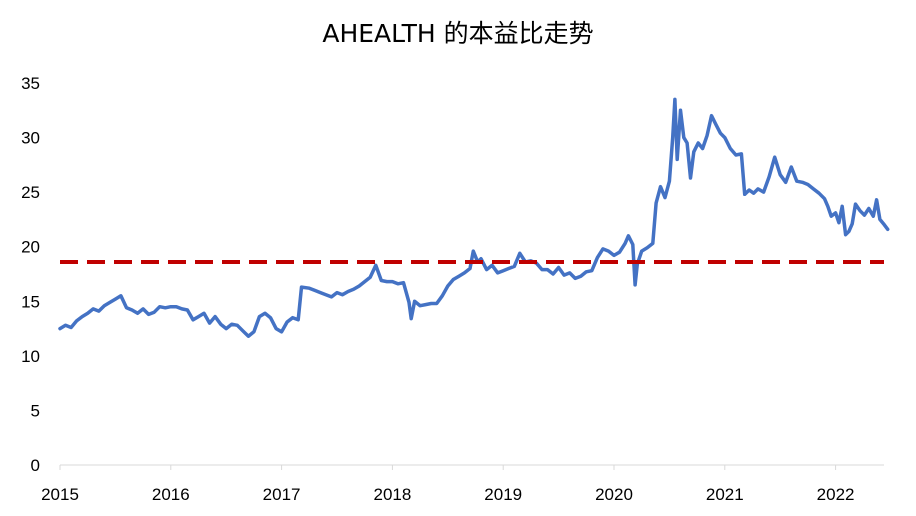 This screenshot has width=916, height=516. Describe the element at coordinates (30, 138) in the screenshot. I see `y-tick-label: 30` at that location.